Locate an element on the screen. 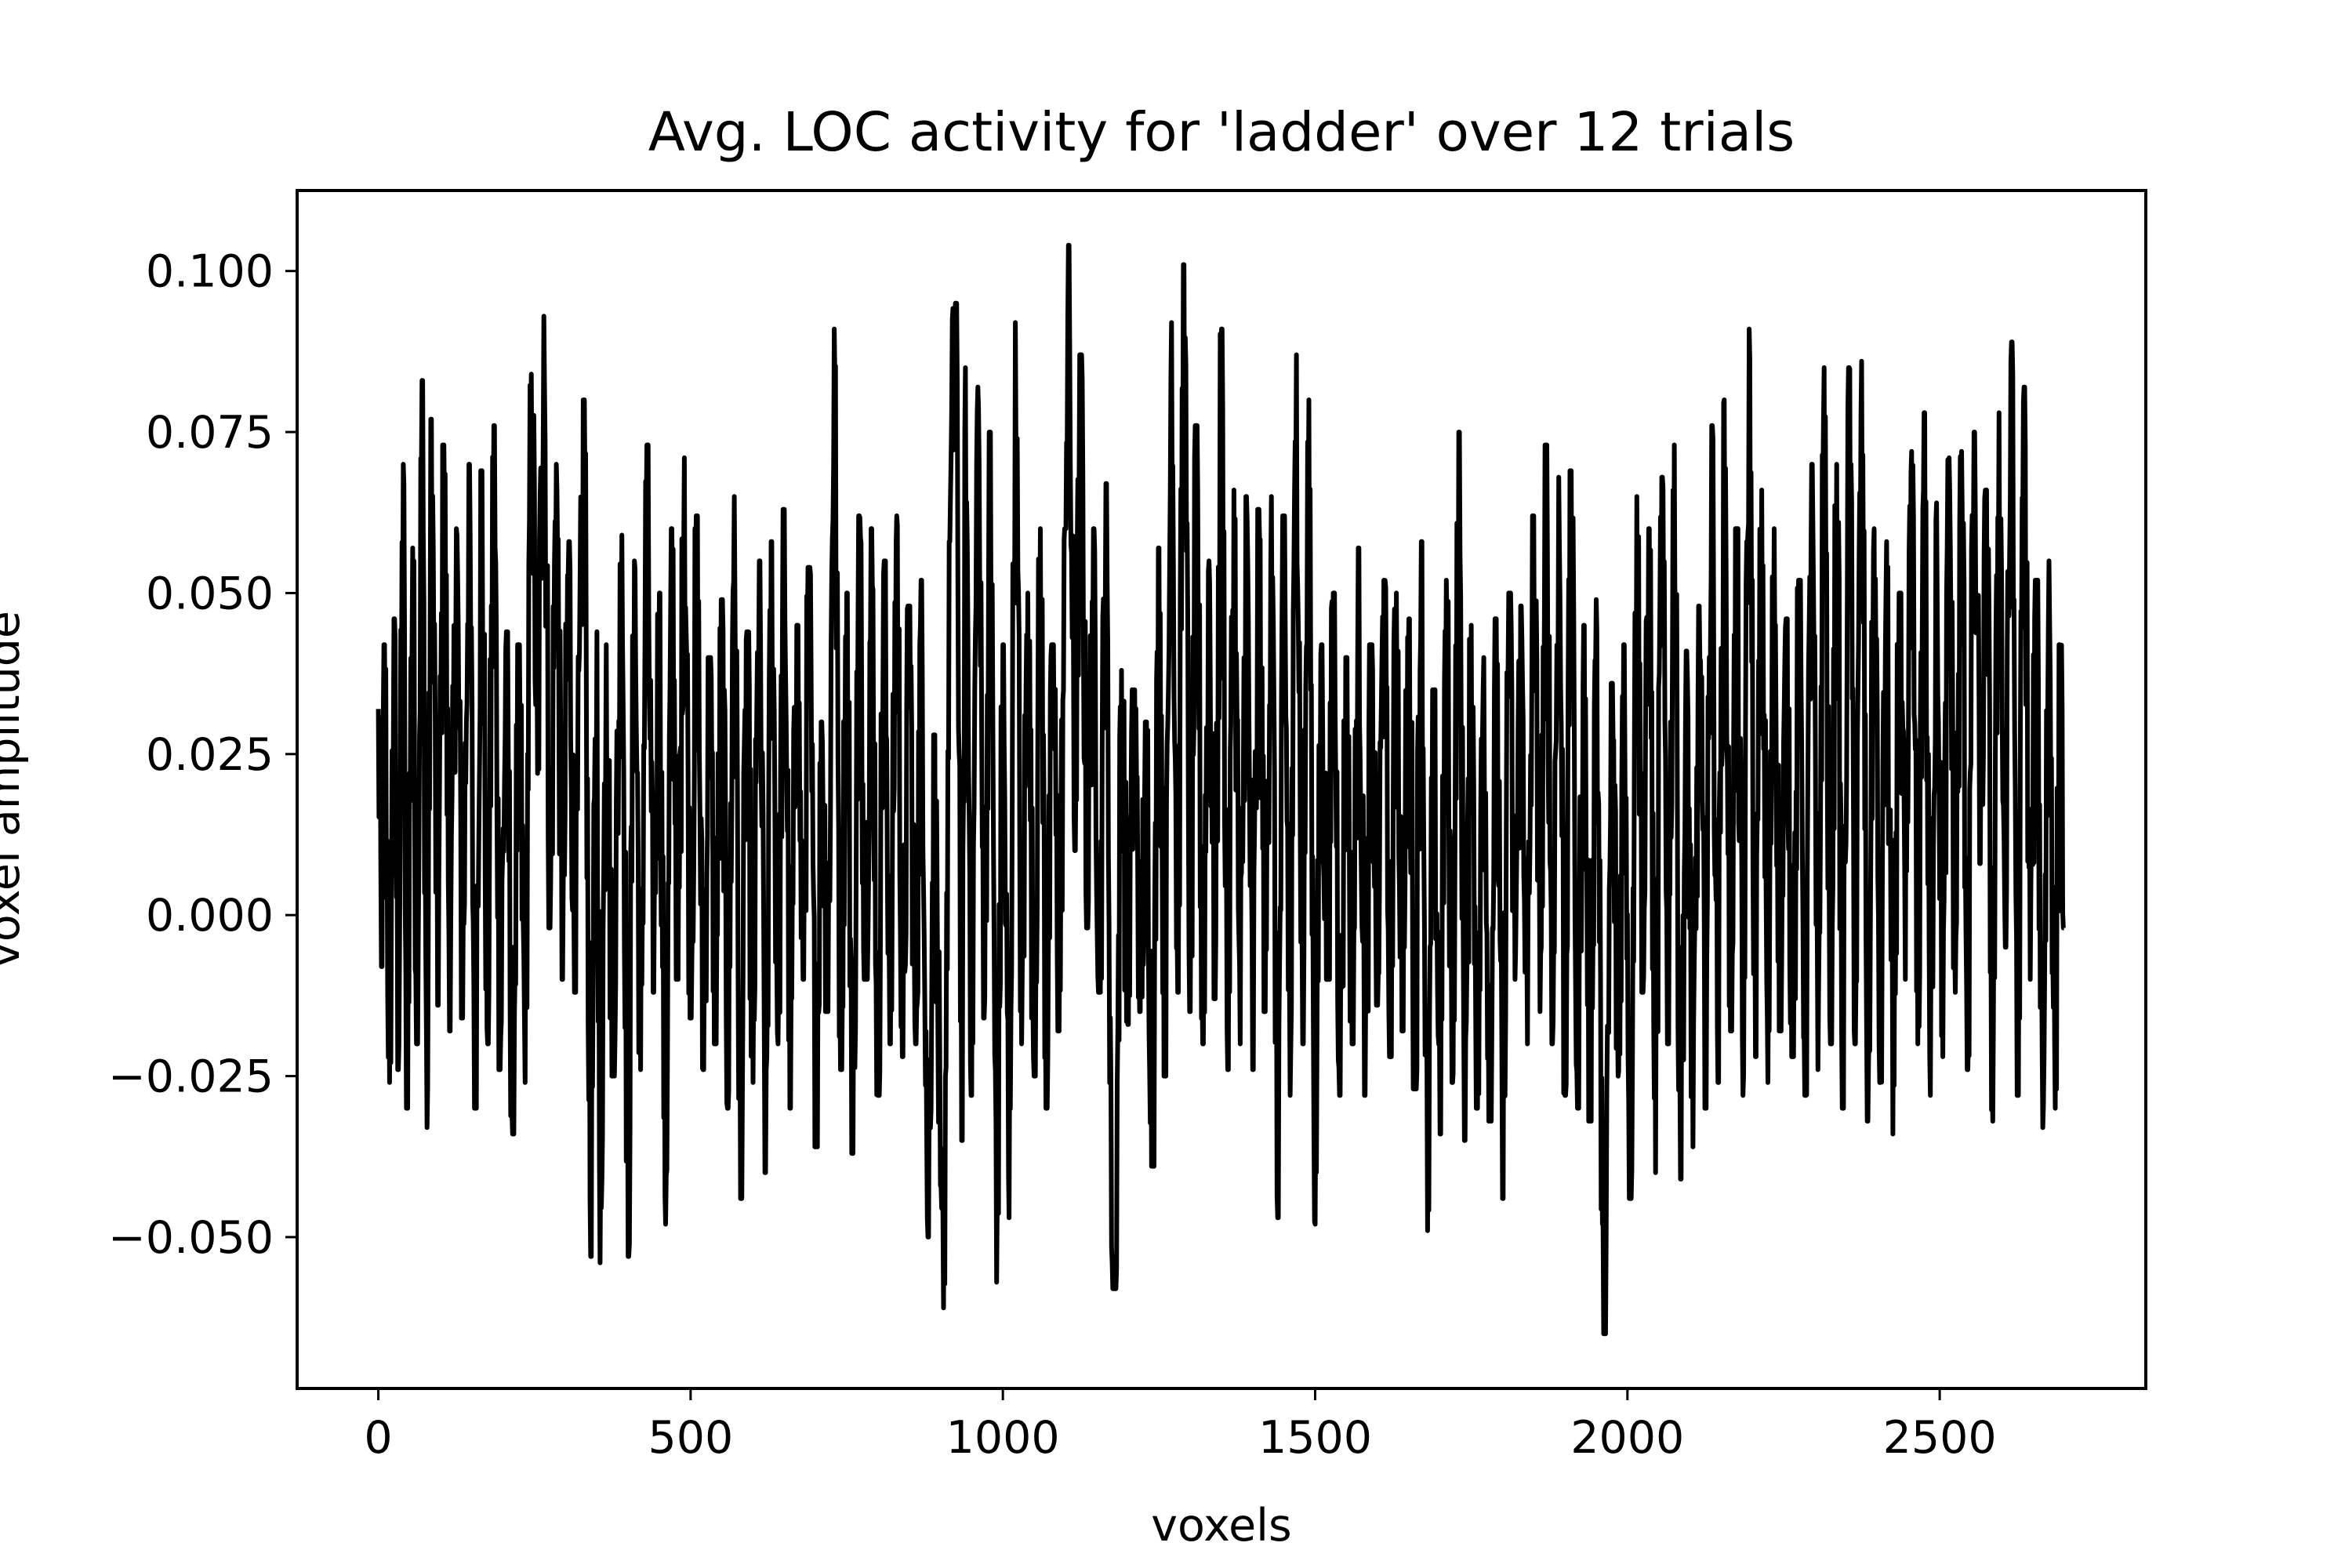 The image size is (2352, 1568). y-tick-label: 0.050 is located at coordinates (210, 593).